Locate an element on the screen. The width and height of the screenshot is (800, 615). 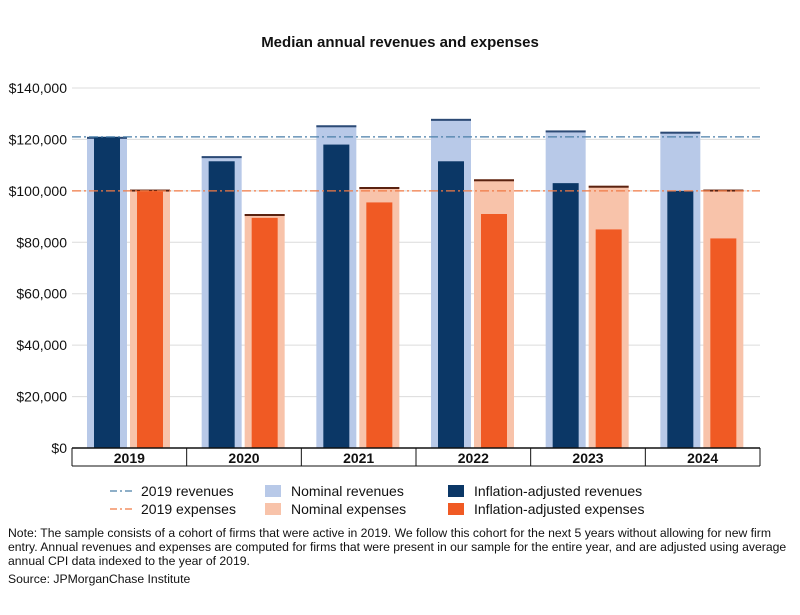
x-tick-label: 2023 is located at coordinates (587, 458).